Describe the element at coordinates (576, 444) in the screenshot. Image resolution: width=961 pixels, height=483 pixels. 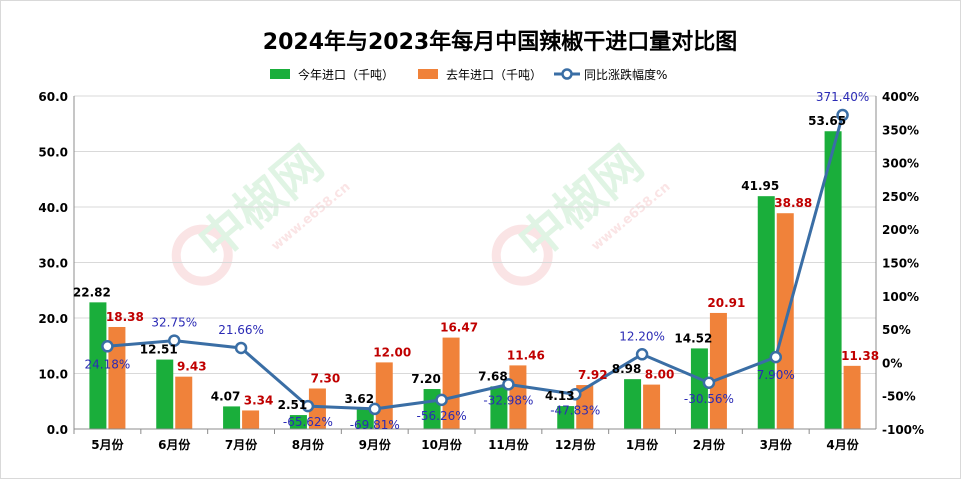
I see `x-tick-label: 12月份` at that location.